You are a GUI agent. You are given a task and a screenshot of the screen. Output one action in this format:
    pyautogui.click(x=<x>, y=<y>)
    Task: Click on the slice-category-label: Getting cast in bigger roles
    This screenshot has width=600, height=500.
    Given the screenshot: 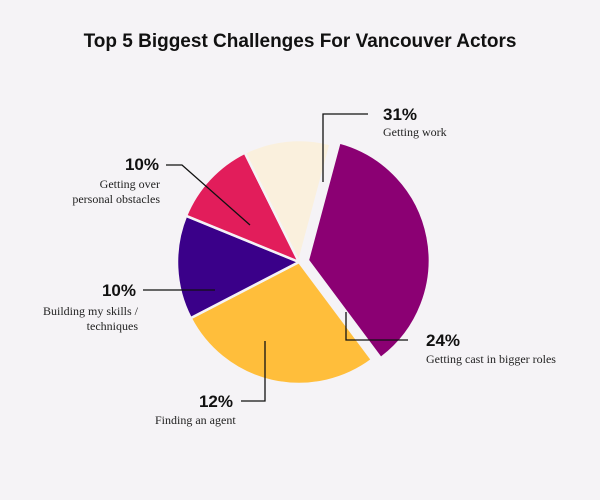 What is the action you would take?
    pyautogui.click(x=491, y=359)
    